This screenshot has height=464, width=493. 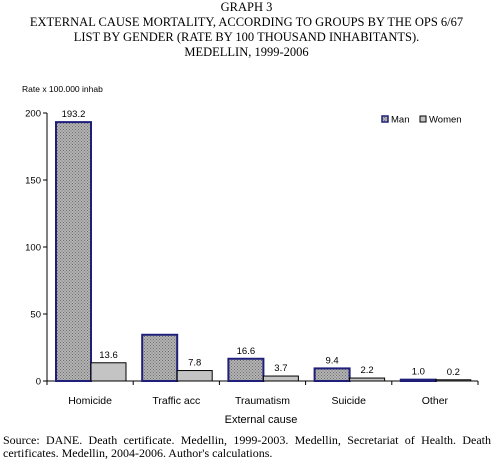 What do you see at coordinates (280, 368) in the screenshot?
I see `data-label: 3.7` at bounding box center [280, 368].